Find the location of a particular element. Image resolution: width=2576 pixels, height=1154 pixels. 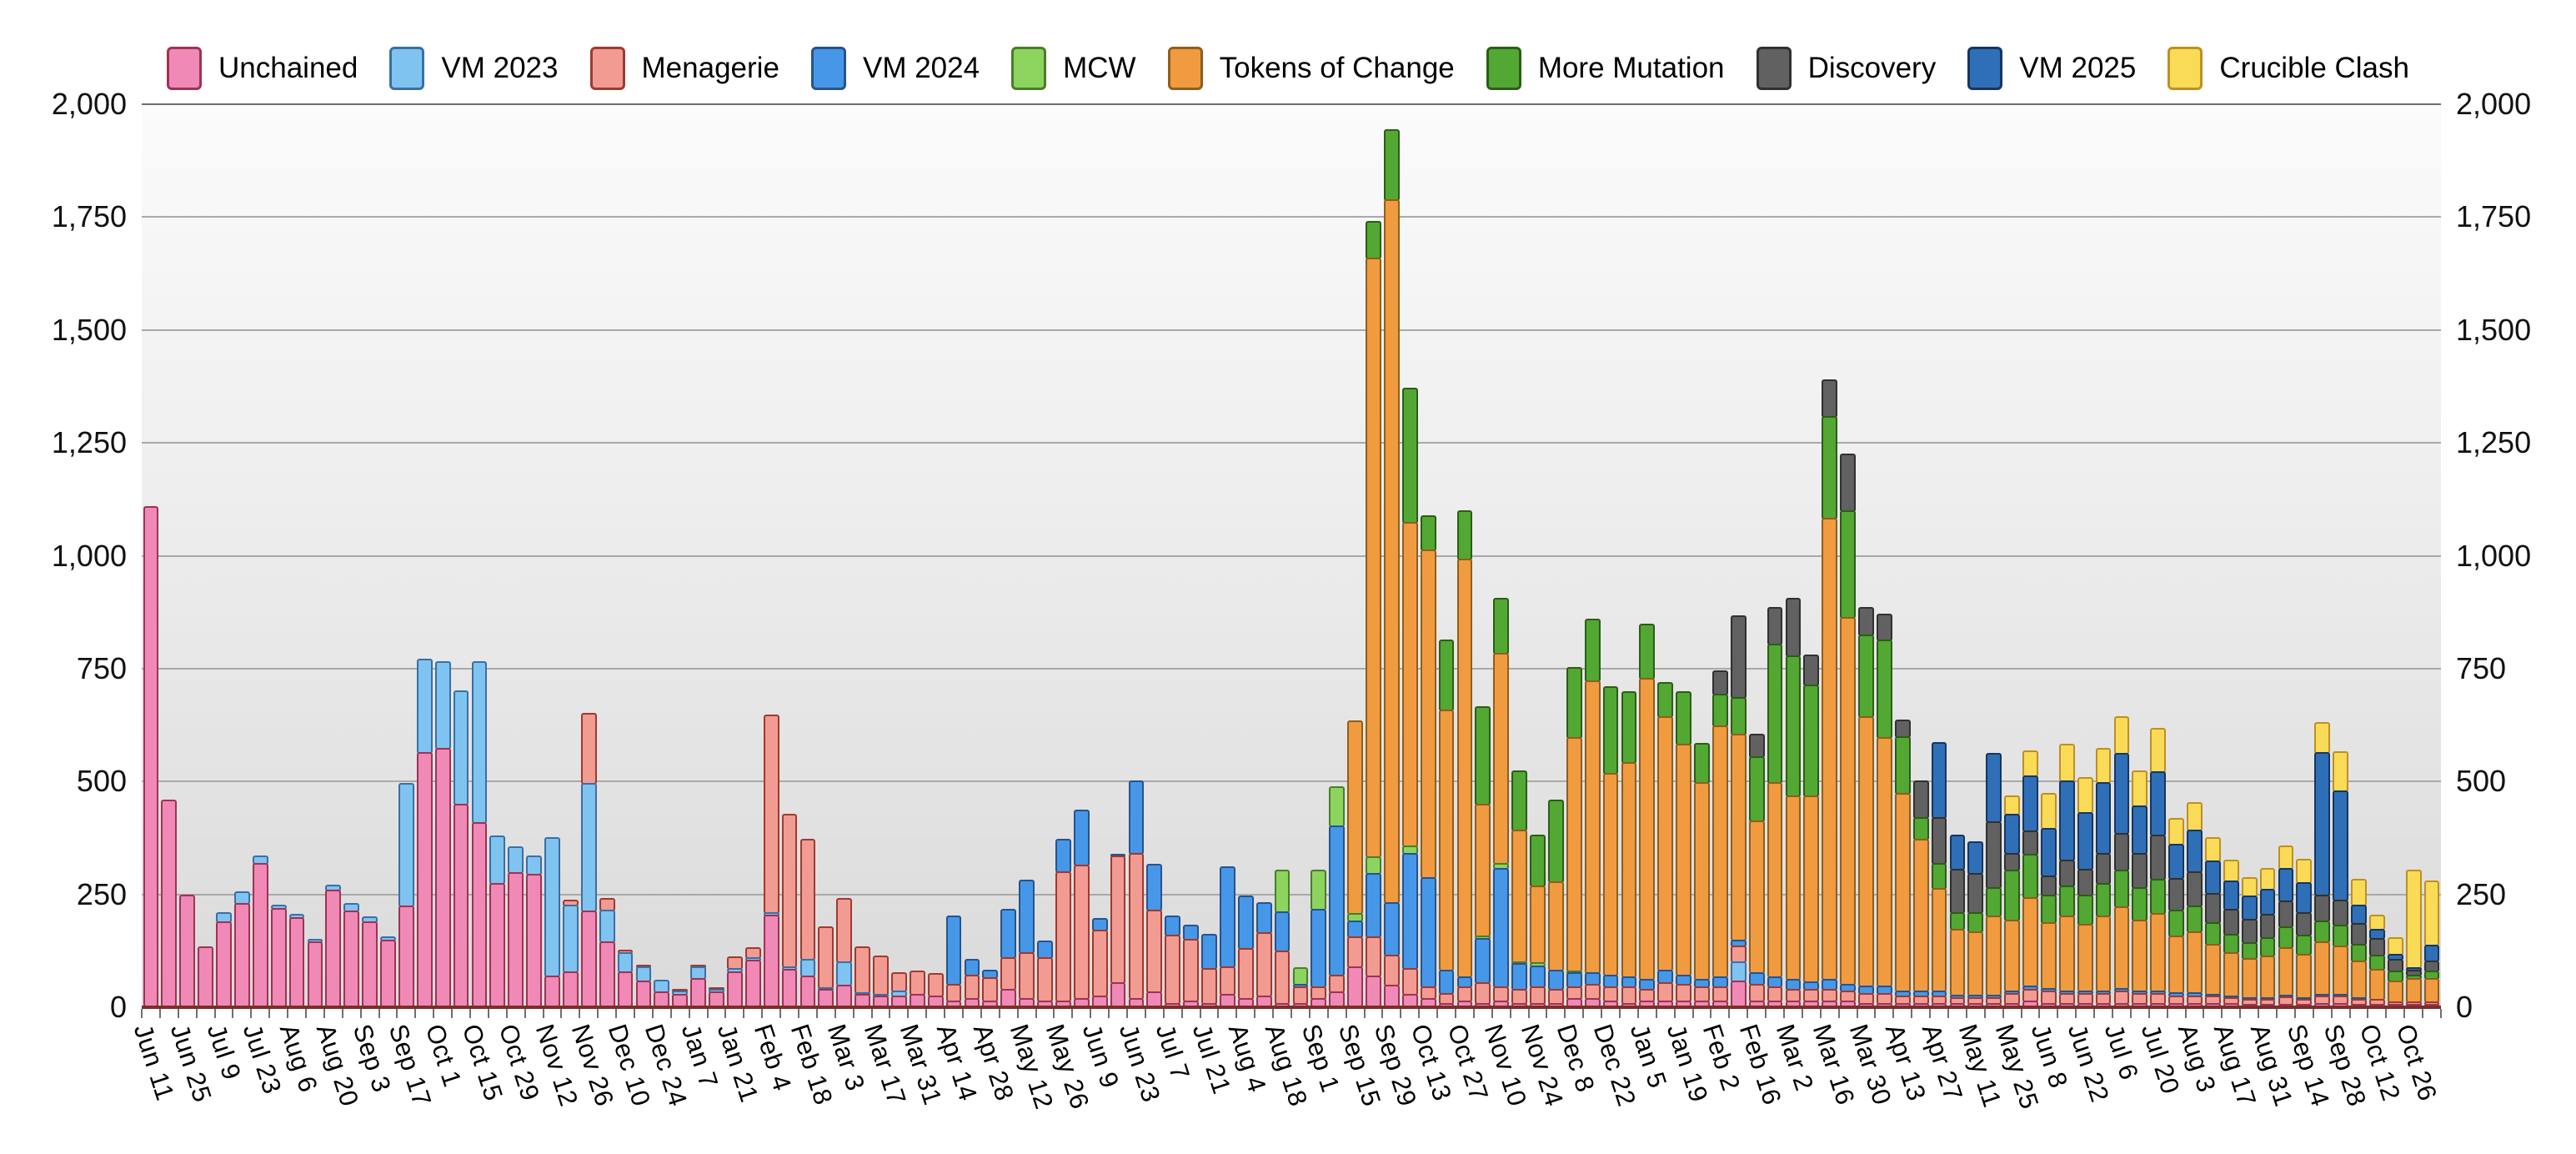

y-axis-label-left: 750 is located at coordinates (101, 667).